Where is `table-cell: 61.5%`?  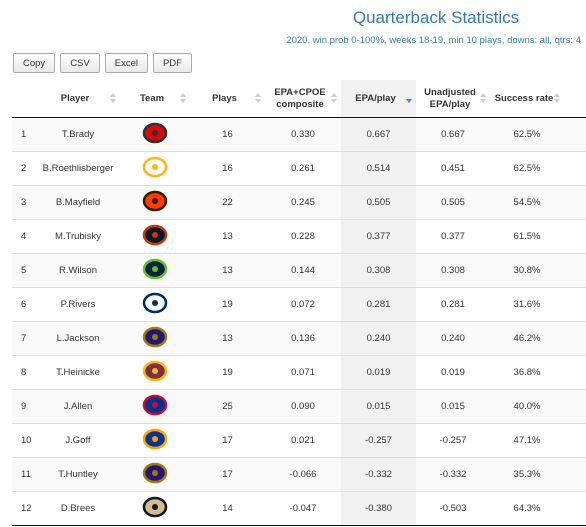
table-cell: 61.5% is located at coordinates (527, 236).